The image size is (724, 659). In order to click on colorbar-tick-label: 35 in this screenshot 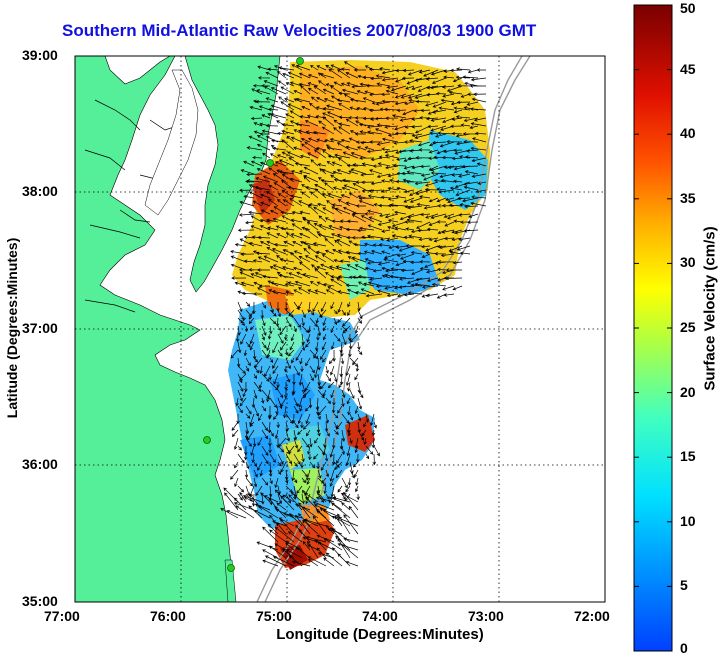, I will do `click(688, 197)`.